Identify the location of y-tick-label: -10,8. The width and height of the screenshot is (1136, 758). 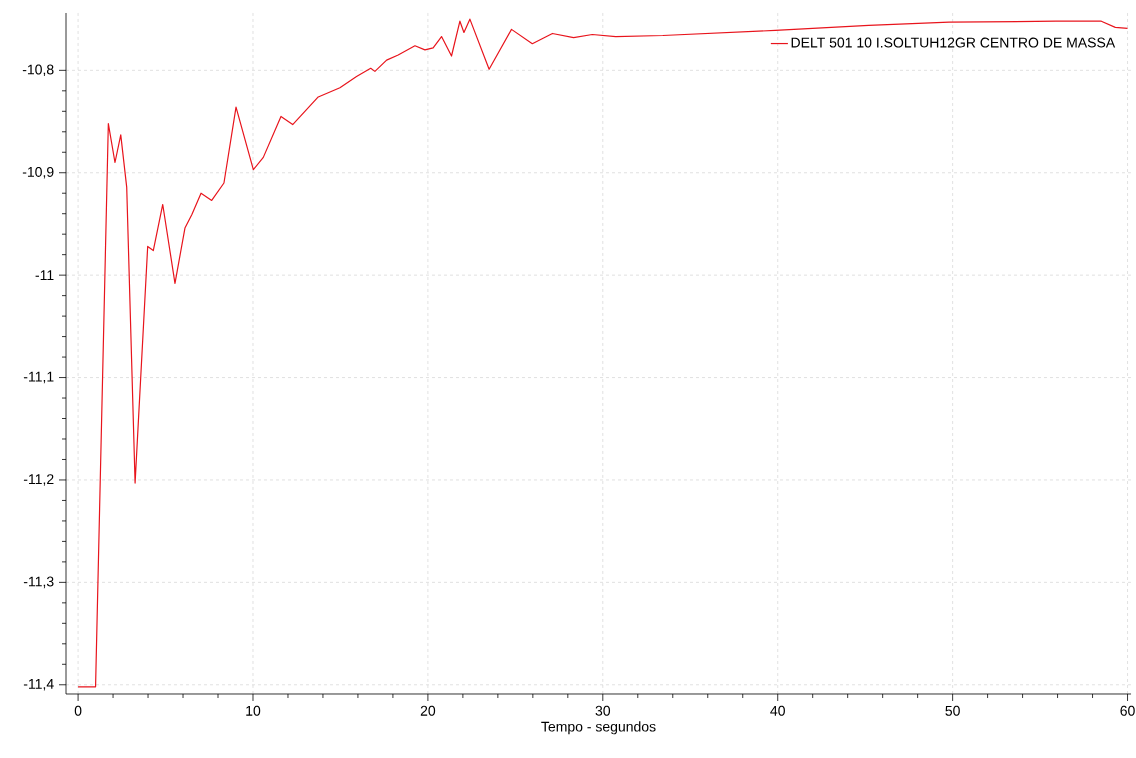
(38, 70).